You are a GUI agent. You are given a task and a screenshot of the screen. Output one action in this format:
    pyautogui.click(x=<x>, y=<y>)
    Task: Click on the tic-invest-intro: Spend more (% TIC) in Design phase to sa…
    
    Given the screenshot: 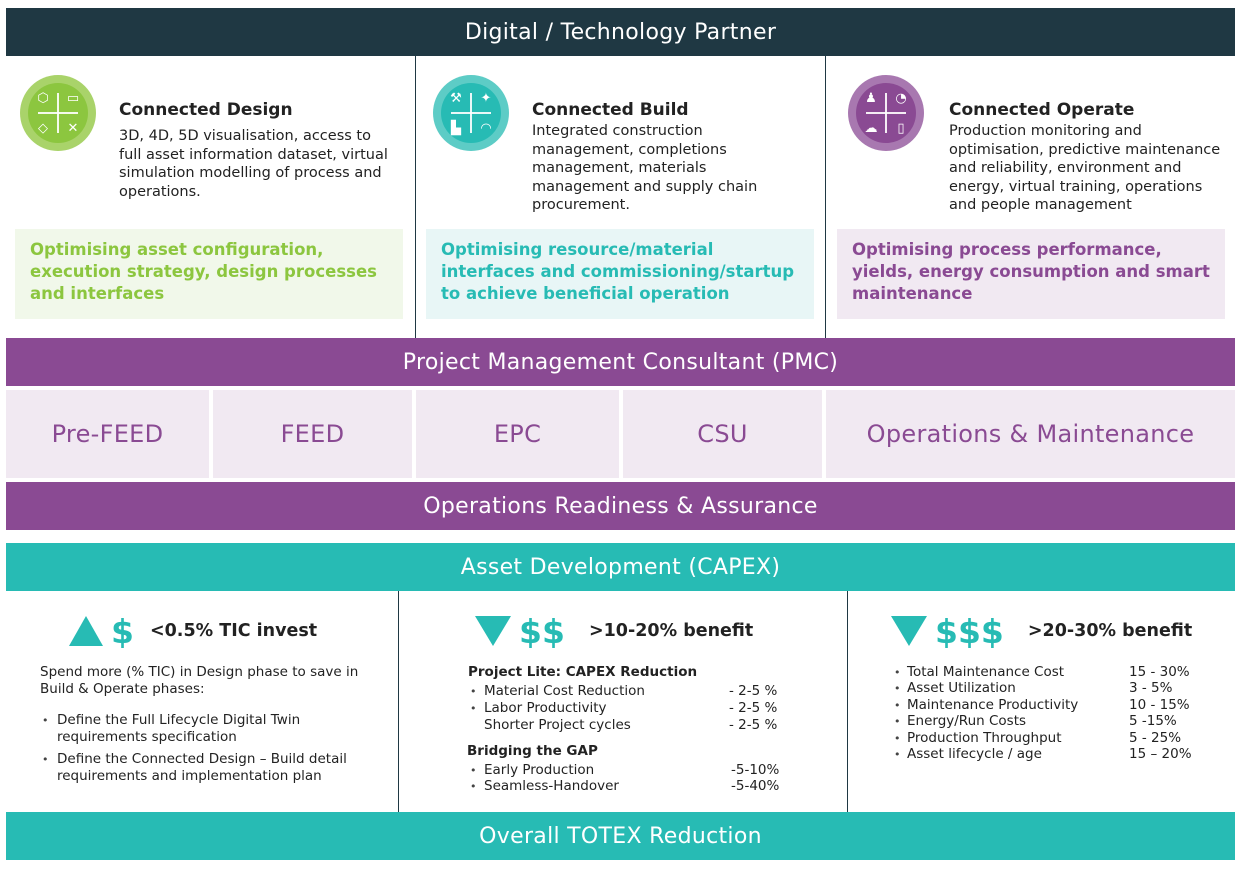 What is the action you would take?
    pyautogui.click(x=199, y=680)
    